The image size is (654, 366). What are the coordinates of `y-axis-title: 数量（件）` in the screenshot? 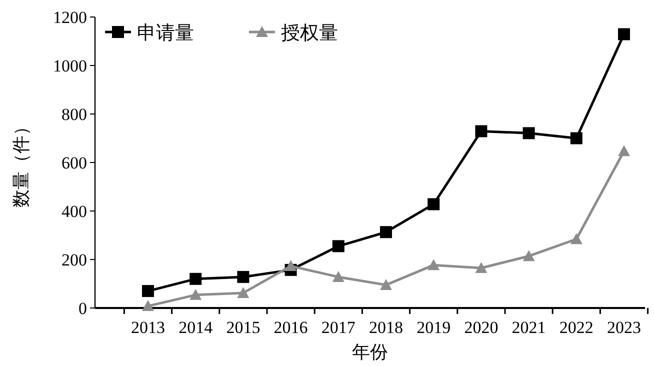 It's located at (21, 163).